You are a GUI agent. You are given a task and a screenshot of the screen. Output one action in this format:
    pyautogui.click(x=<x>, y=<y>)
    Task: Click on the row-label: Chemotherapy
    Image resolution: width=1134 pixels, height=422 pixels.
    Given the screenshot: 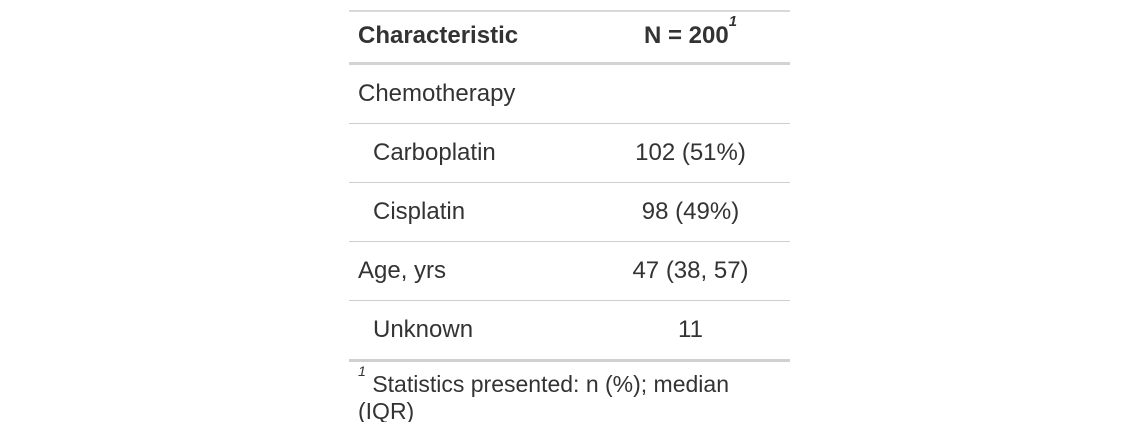 What is the action you would take?
    pyautogui.click(x=469, y=93)
    